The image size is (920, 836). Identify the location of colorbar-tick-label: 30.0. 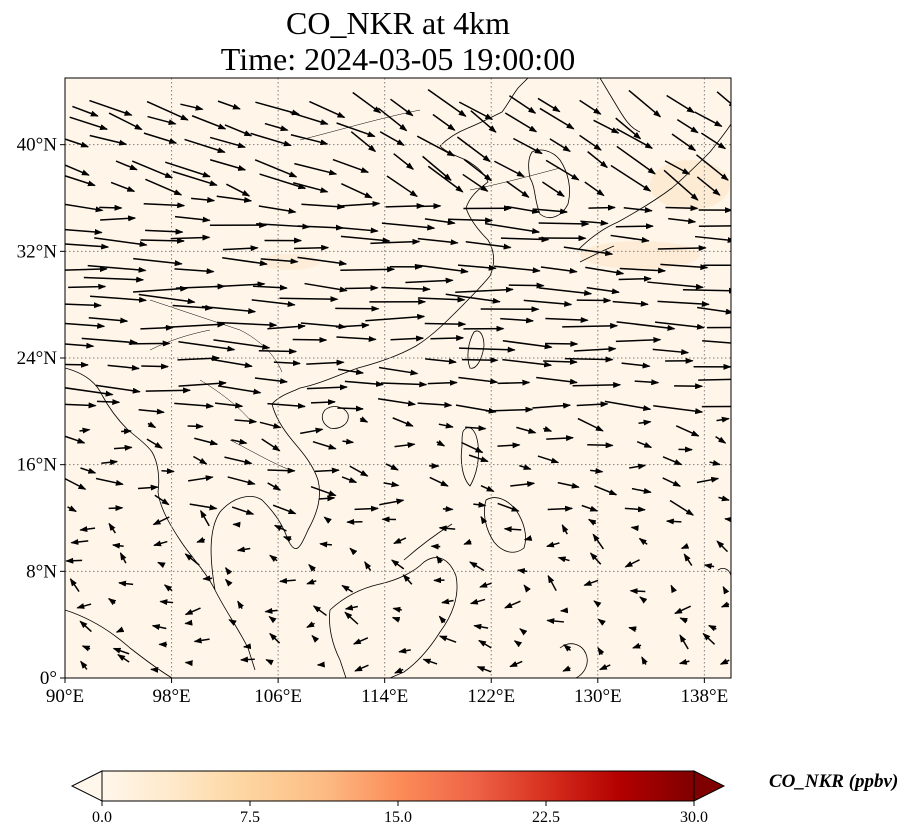
(694, 817).